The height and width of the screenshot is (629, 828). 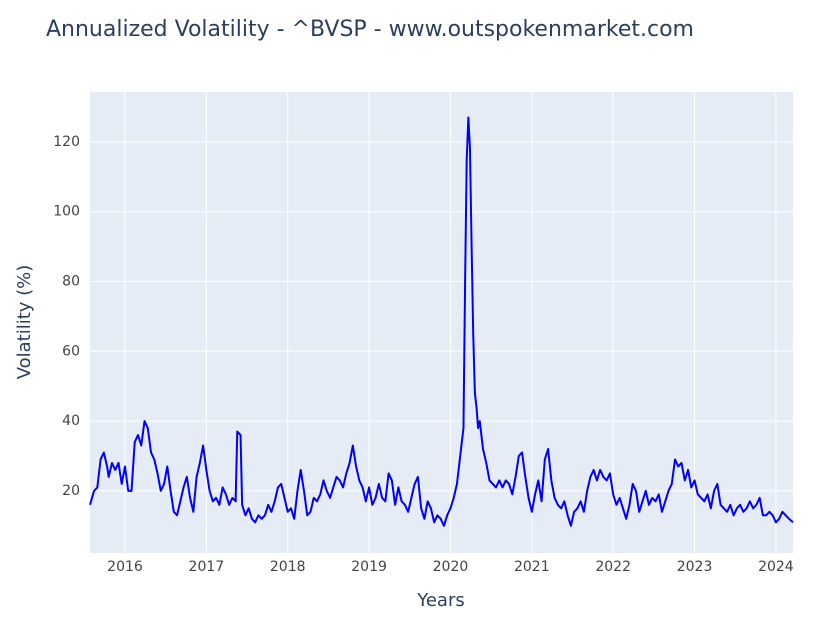 What do you see at coordinates (66, 212) in the screenshot?
I see `y-tick-label: 100` at bounding box center [66, 212].